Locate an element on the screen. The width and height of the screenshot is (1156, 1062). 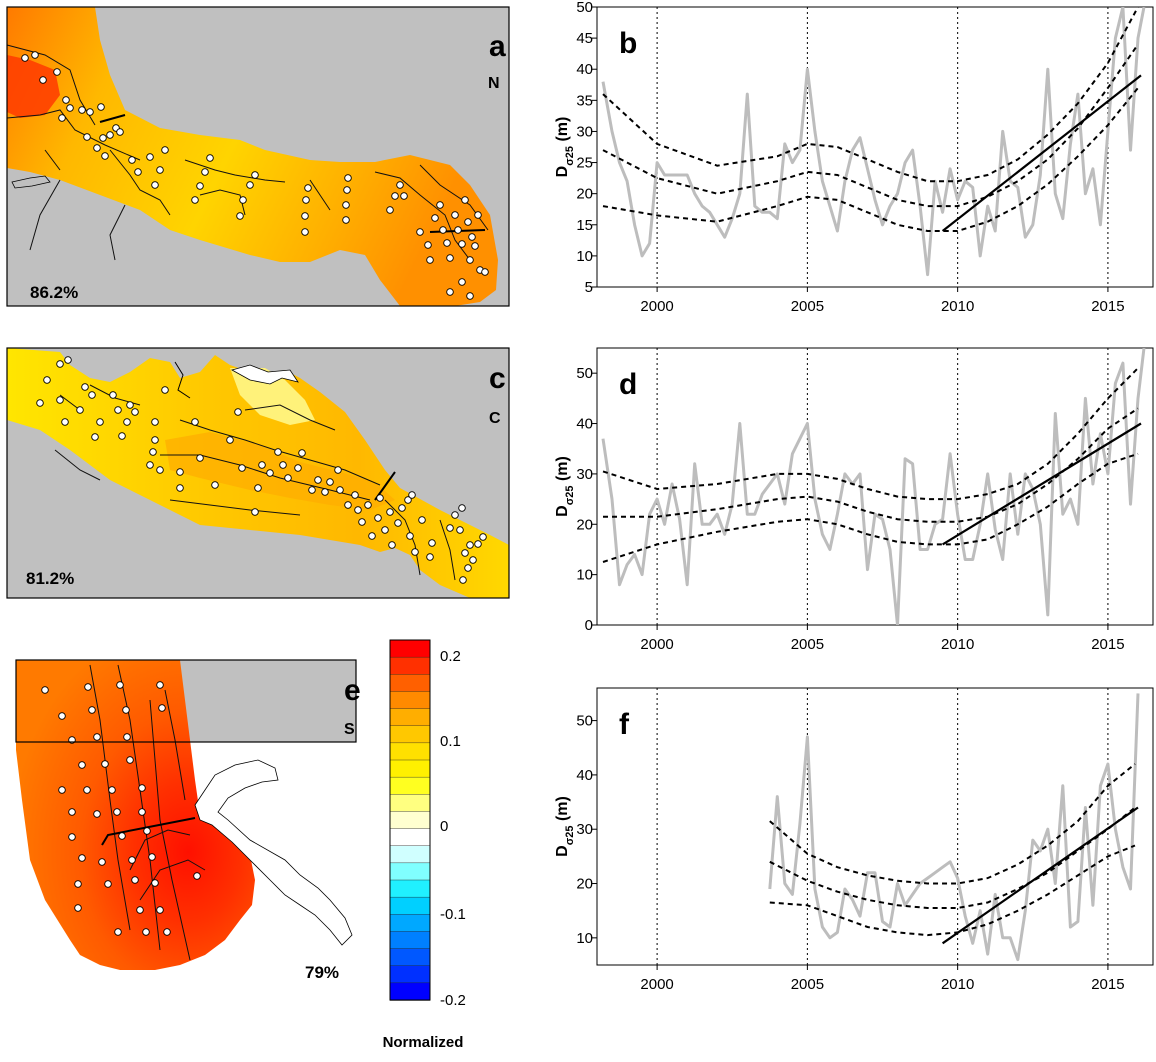
map-a-sea-field is located at coordinates (252, 156).